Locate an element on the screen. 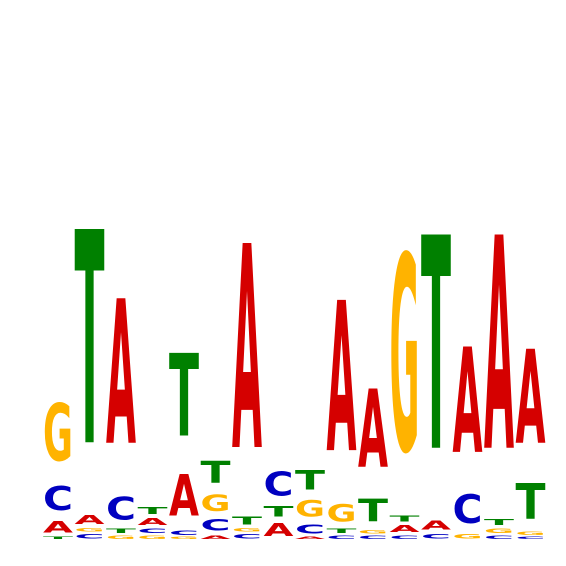 The image size is (566, 566). logo-column-13: CAT is located at coordinates (436, 359).